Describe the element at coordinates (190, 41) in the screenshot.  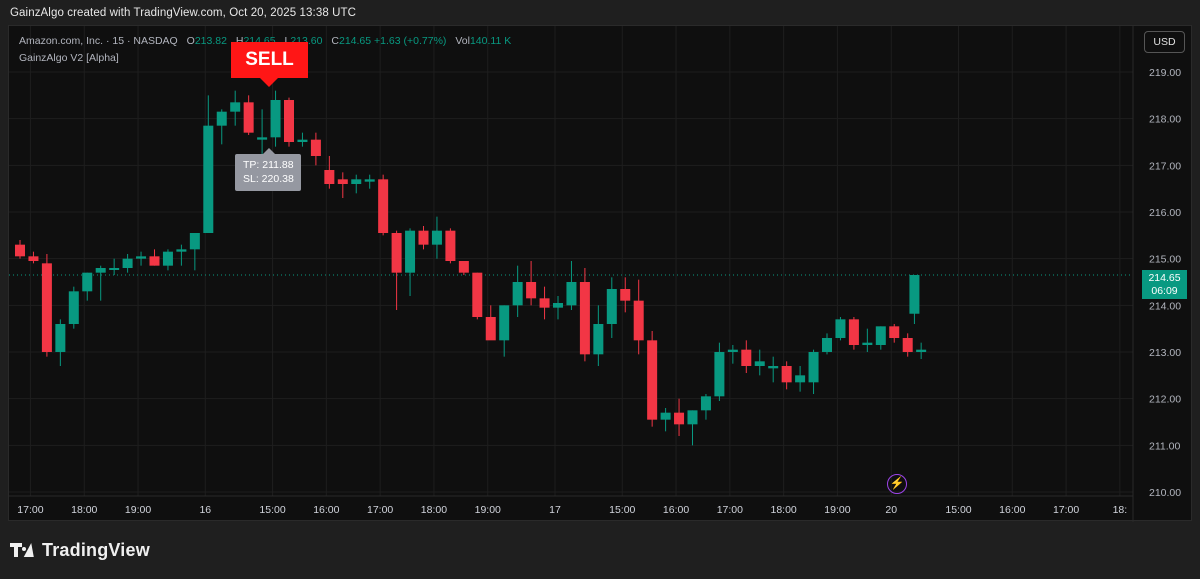
I see `open-label: O` at that location.